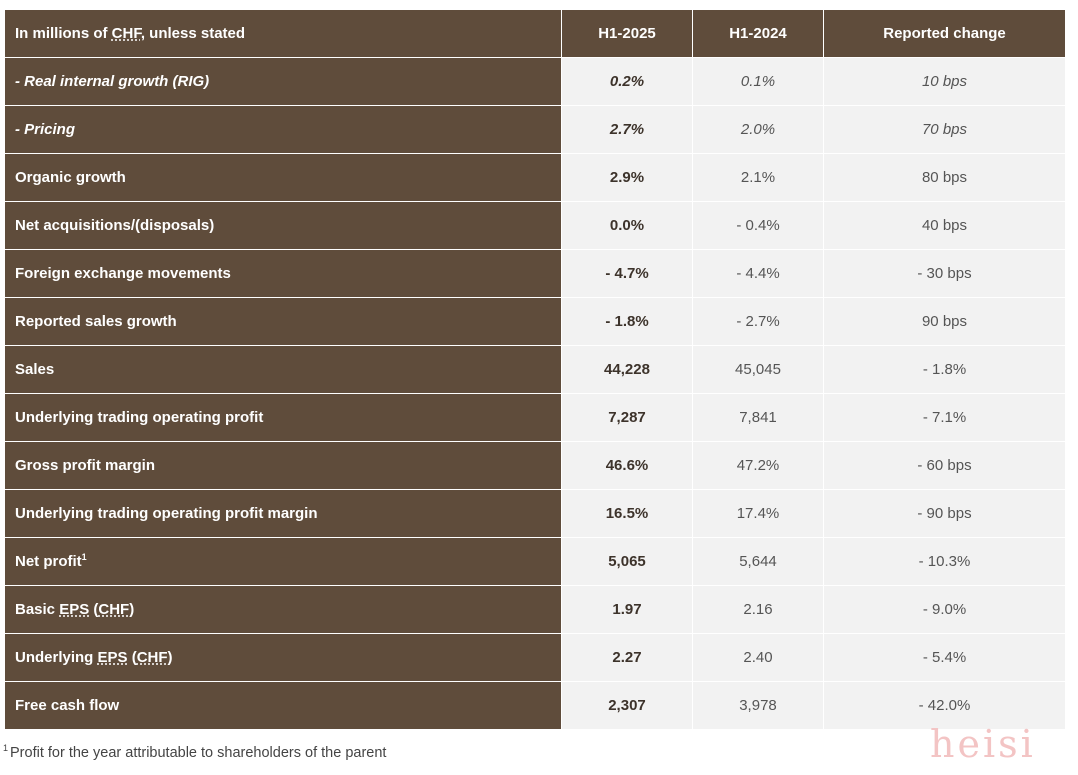 This screenshot has width=1078, height=775. Describe the element at coordinates (944, 225) in the screenshot. I see `value-change: 40 bps` at that location.